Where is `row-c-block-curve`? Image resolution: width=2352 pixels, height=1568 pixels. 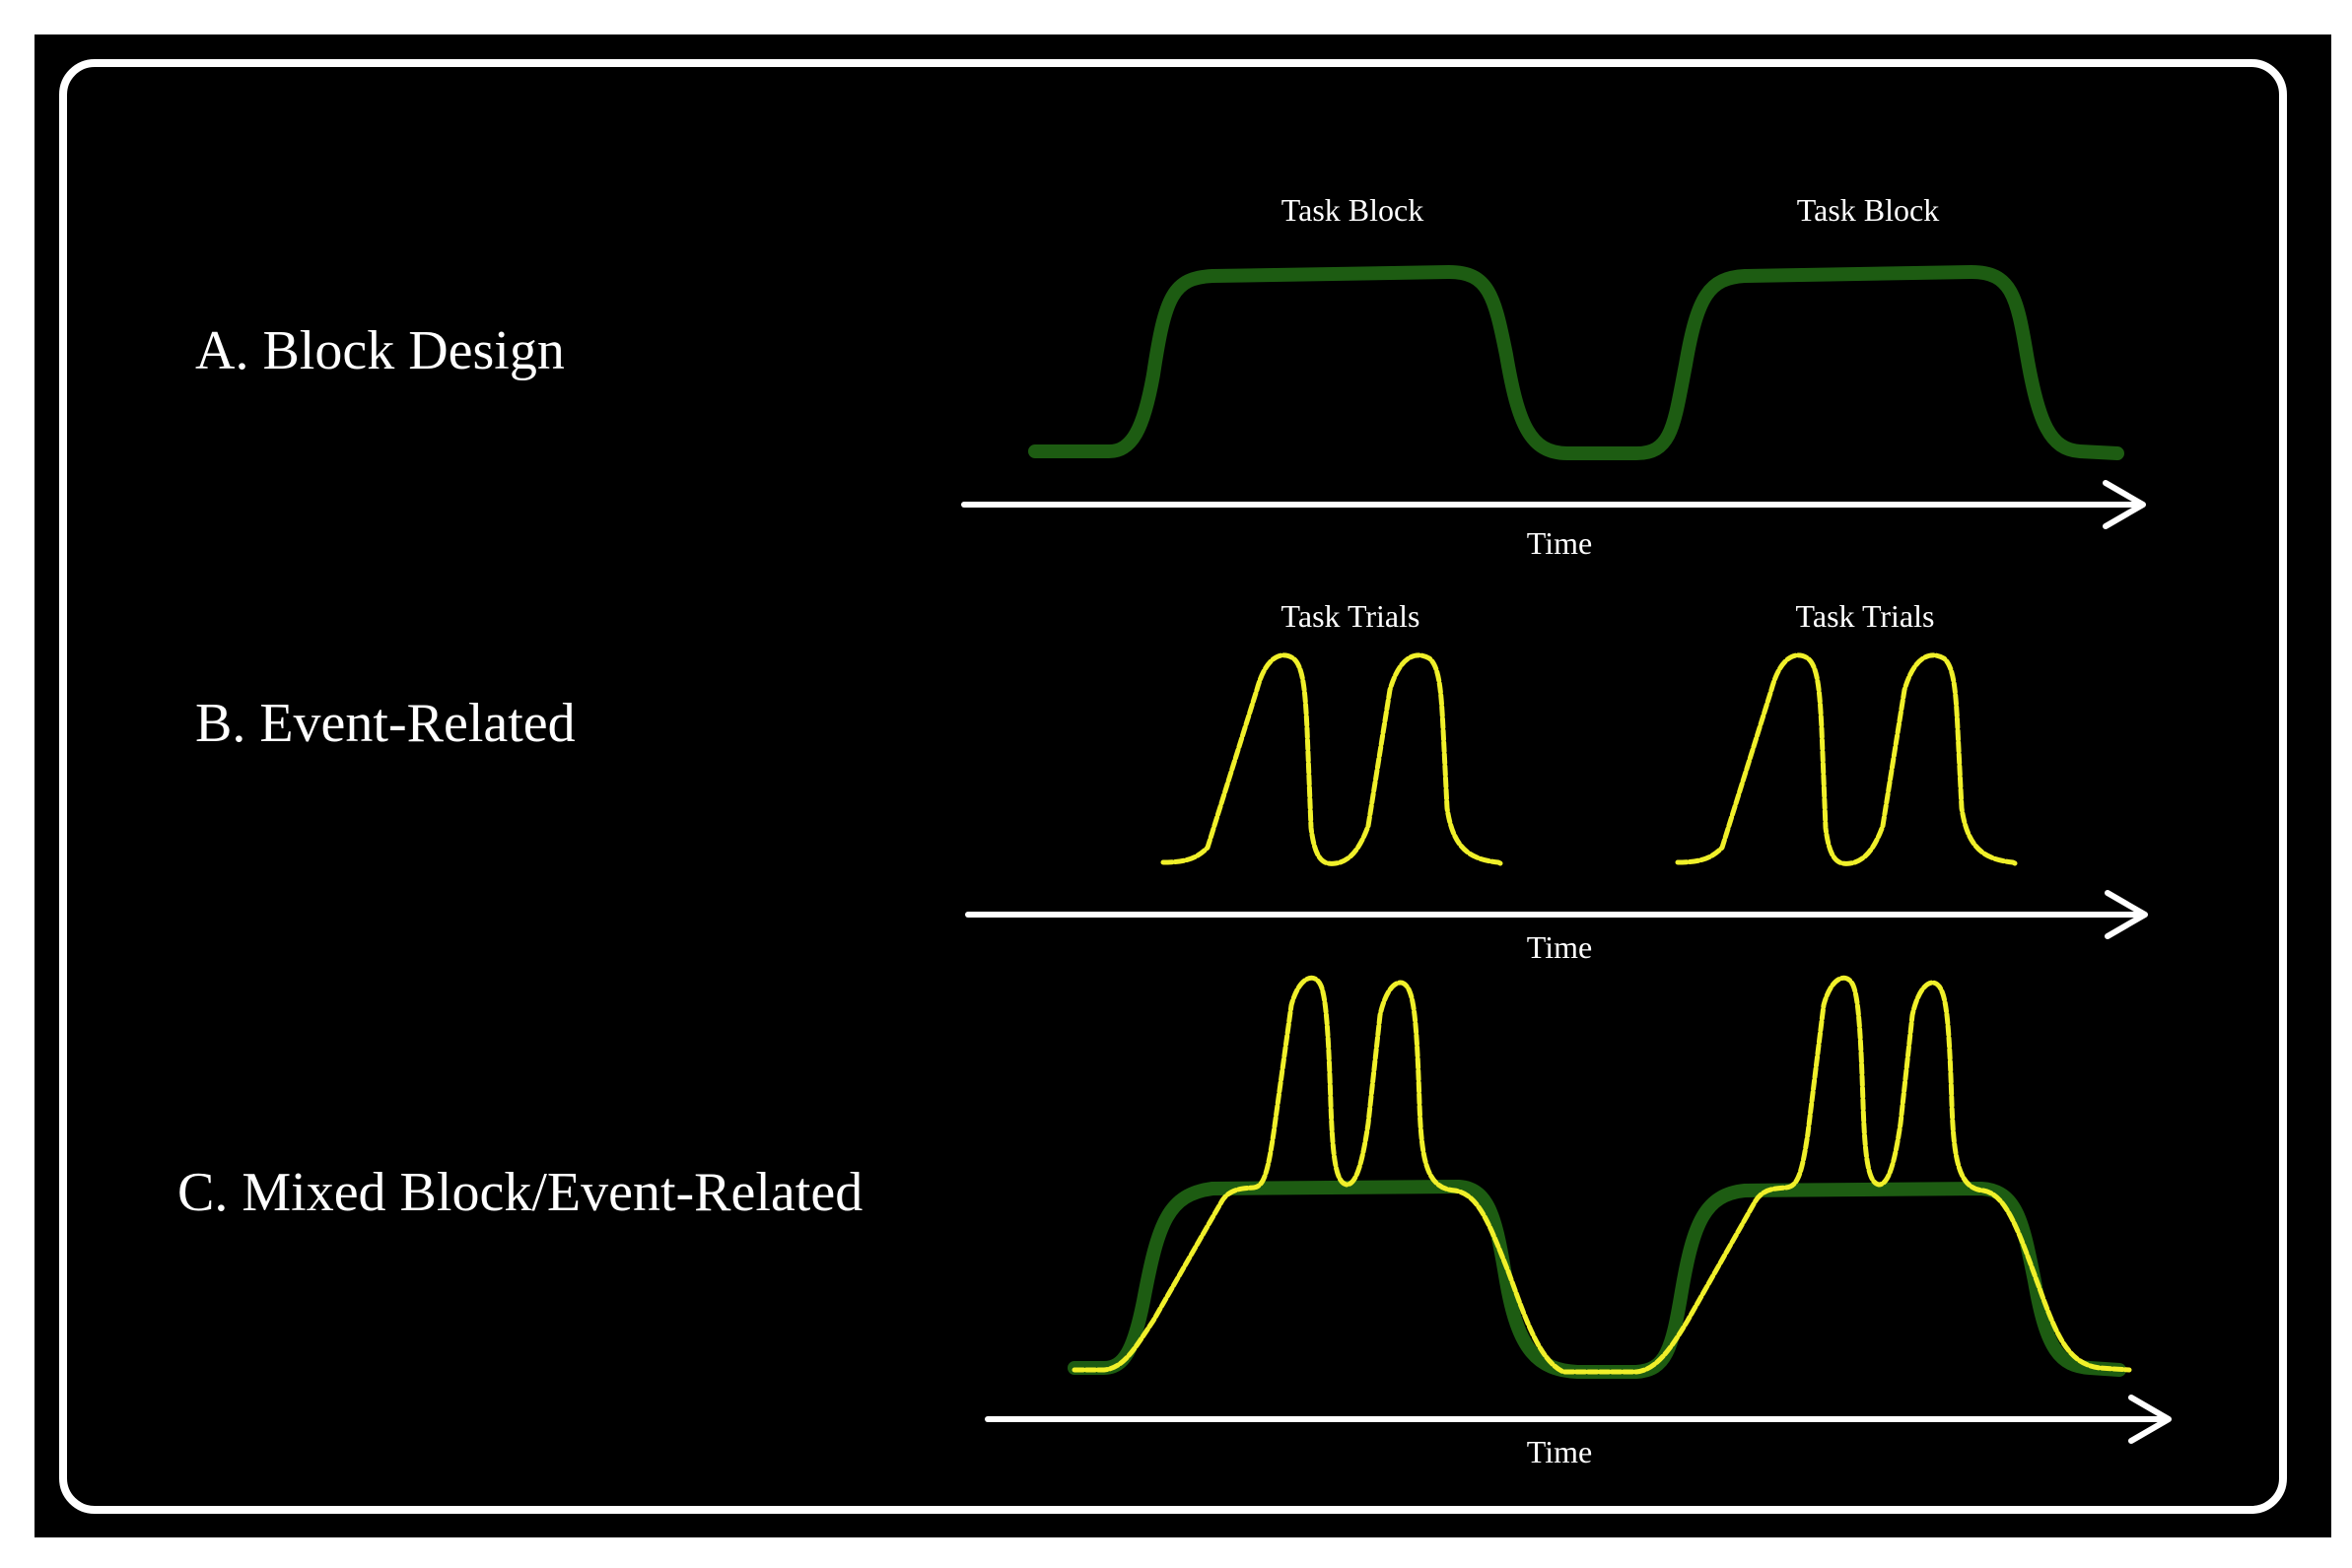
row-c-block-curve is located at coordinates (1597, 1279).